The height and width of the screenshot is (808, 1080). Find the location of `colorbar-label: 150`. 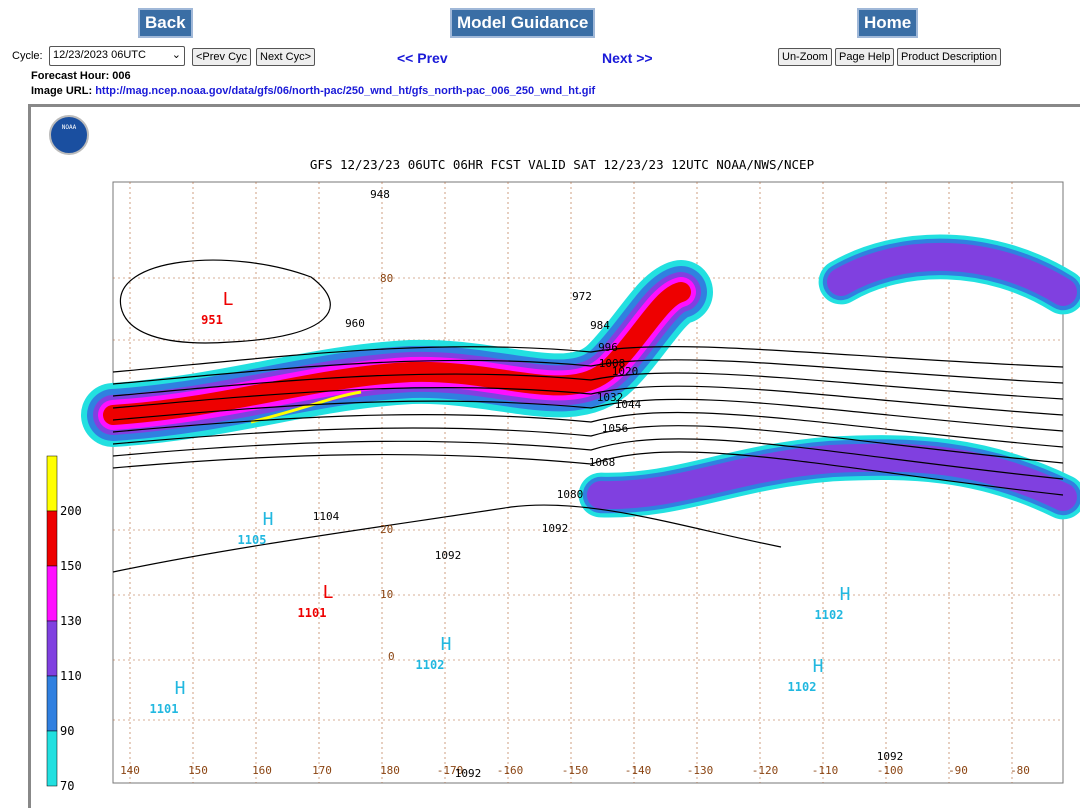

colorbar-label: 150 is located at coordinates (71, 566).